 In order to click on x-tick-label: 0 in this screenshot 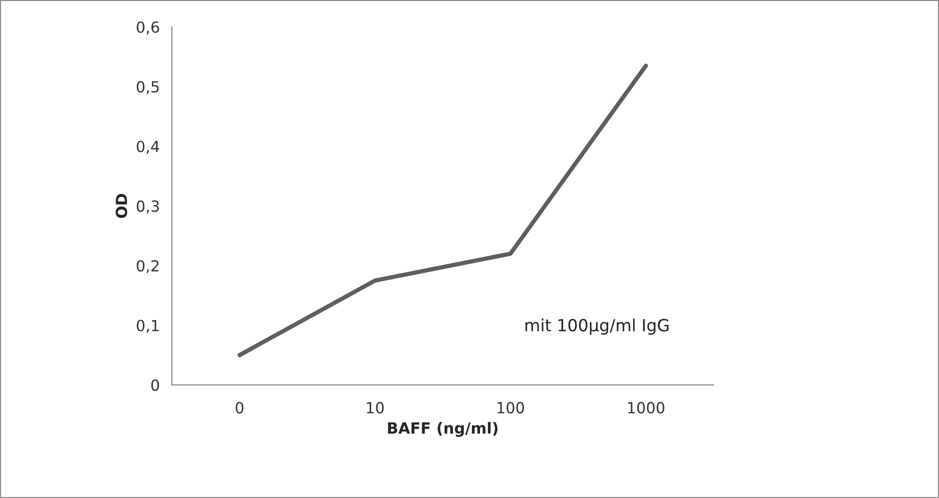, I will do `click(240, 408)`.